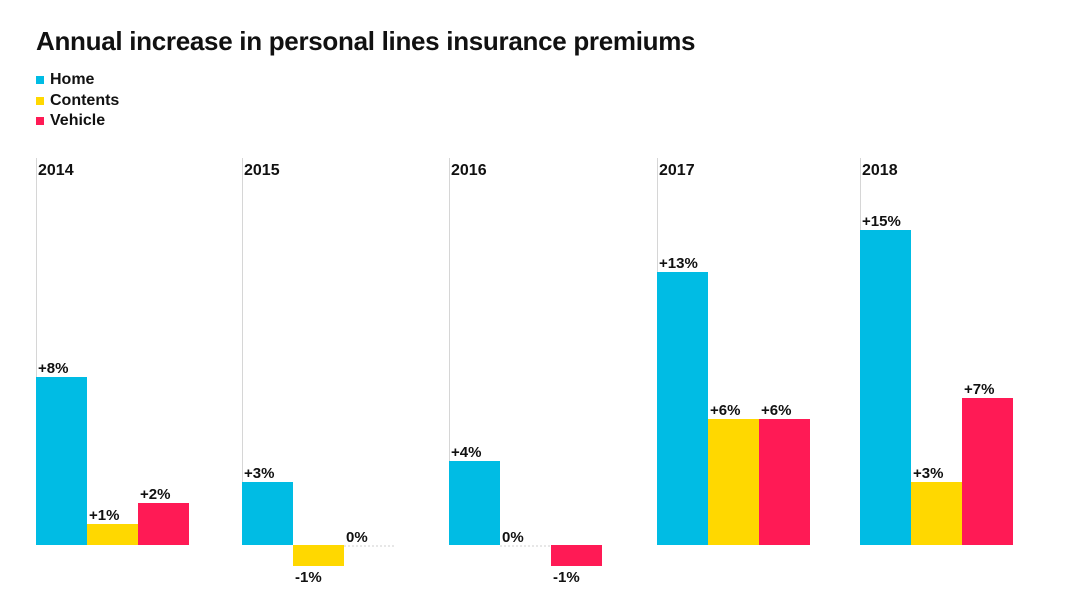  What do you see at coordinates (85, 100) in the screenshot?
I see `legend-label-contents: Contents` at bounding box center [85, 100].